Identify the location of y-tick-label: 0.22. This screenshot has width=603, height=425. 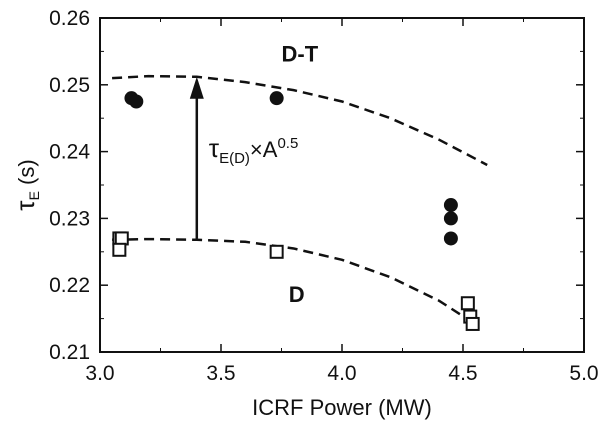
(69, 285).